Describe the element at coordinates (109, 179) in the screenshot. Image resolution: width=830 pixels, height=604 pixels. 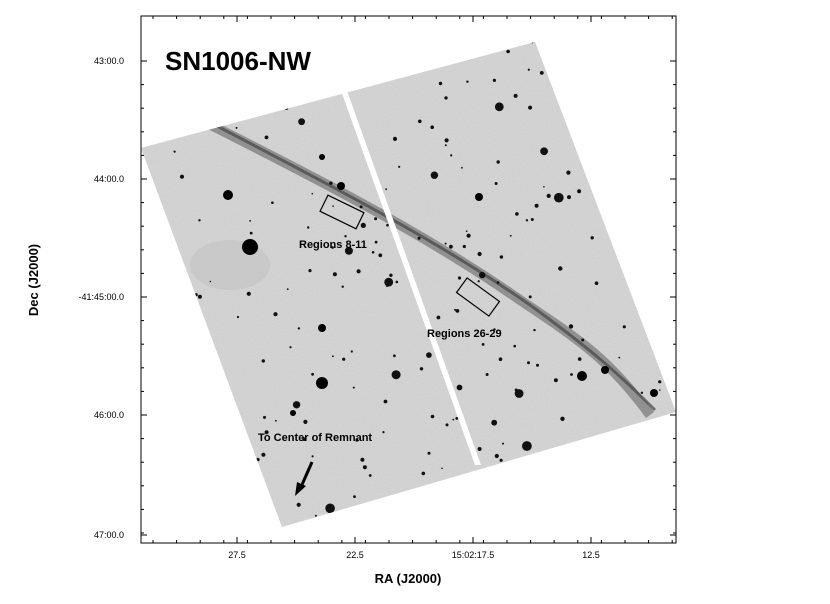
I see `y-tick-label: 44:00.0` at that location.